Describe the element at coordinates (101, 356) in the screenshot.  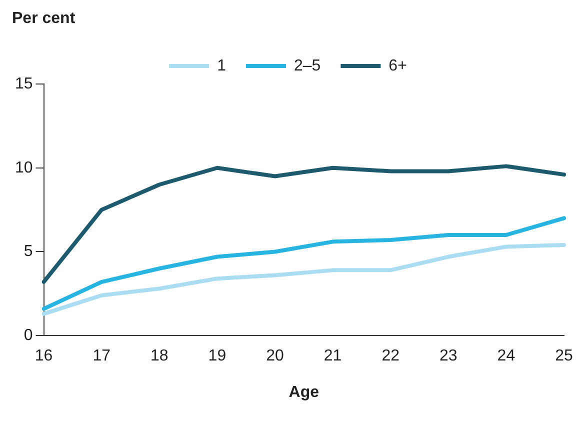
I see `x-tick-label: 17` at that location.